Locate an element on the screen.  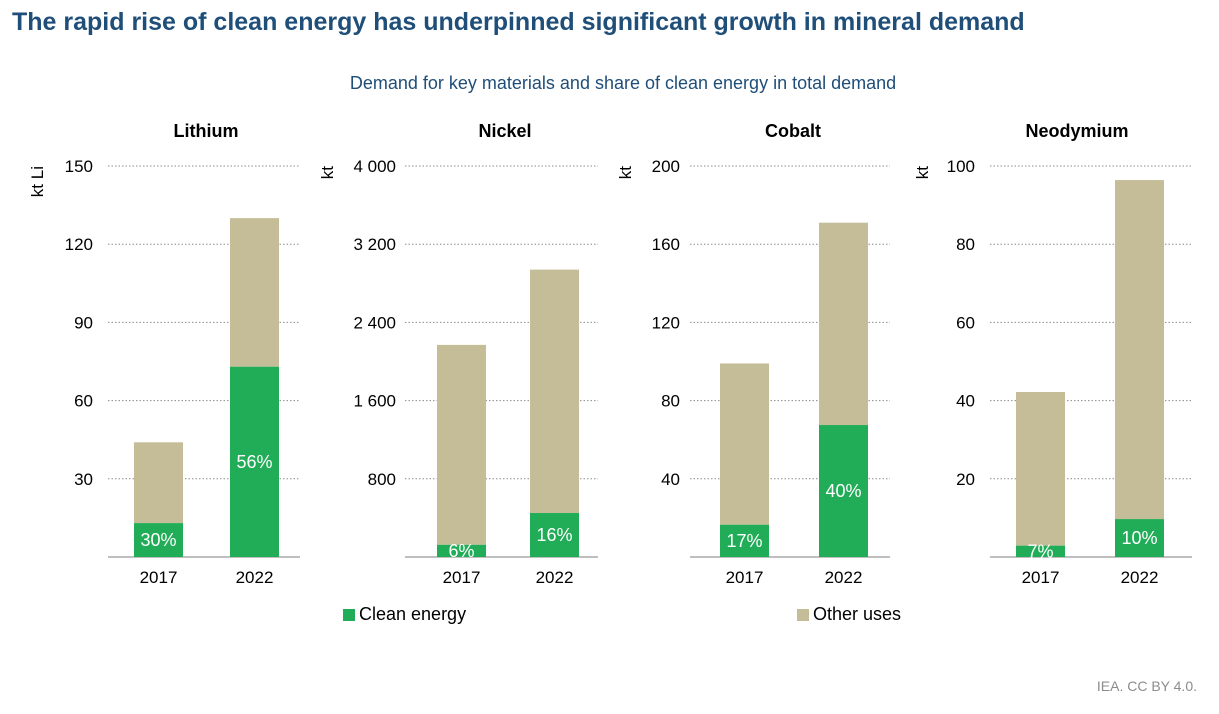
share-label: 17% is located at coordinates (744, 541).